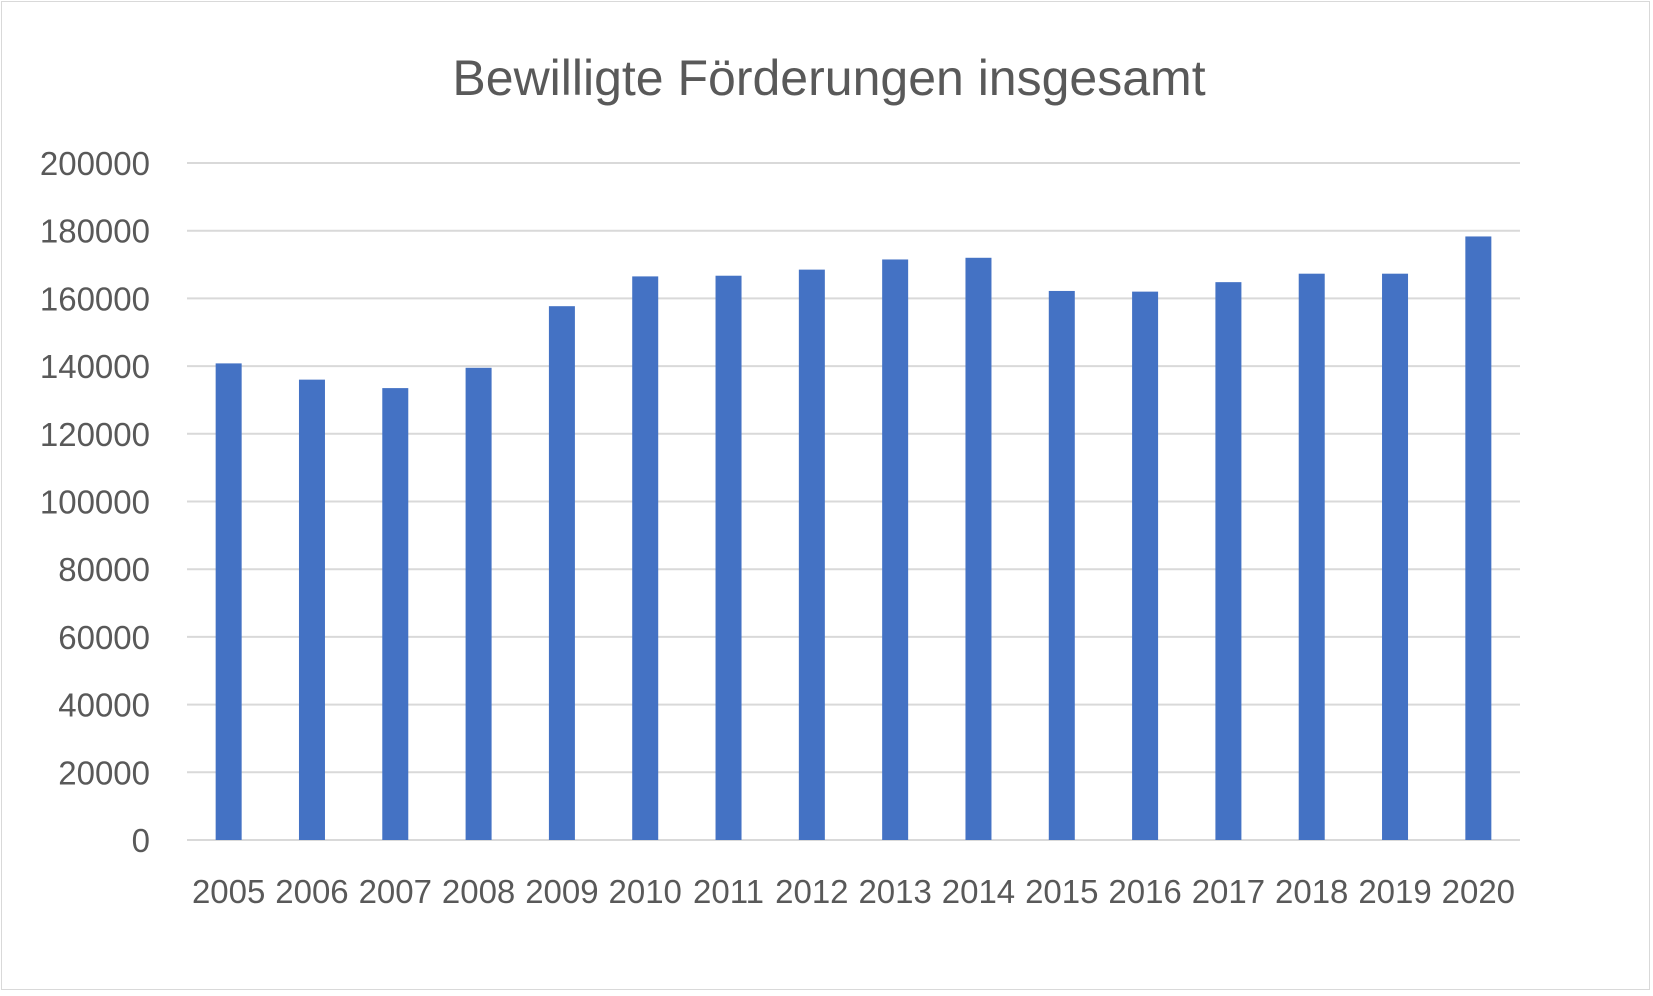 The height and width of the screenshot is (996, 1653). I want to click on x-tick-label: 2005, so click(228, 891).